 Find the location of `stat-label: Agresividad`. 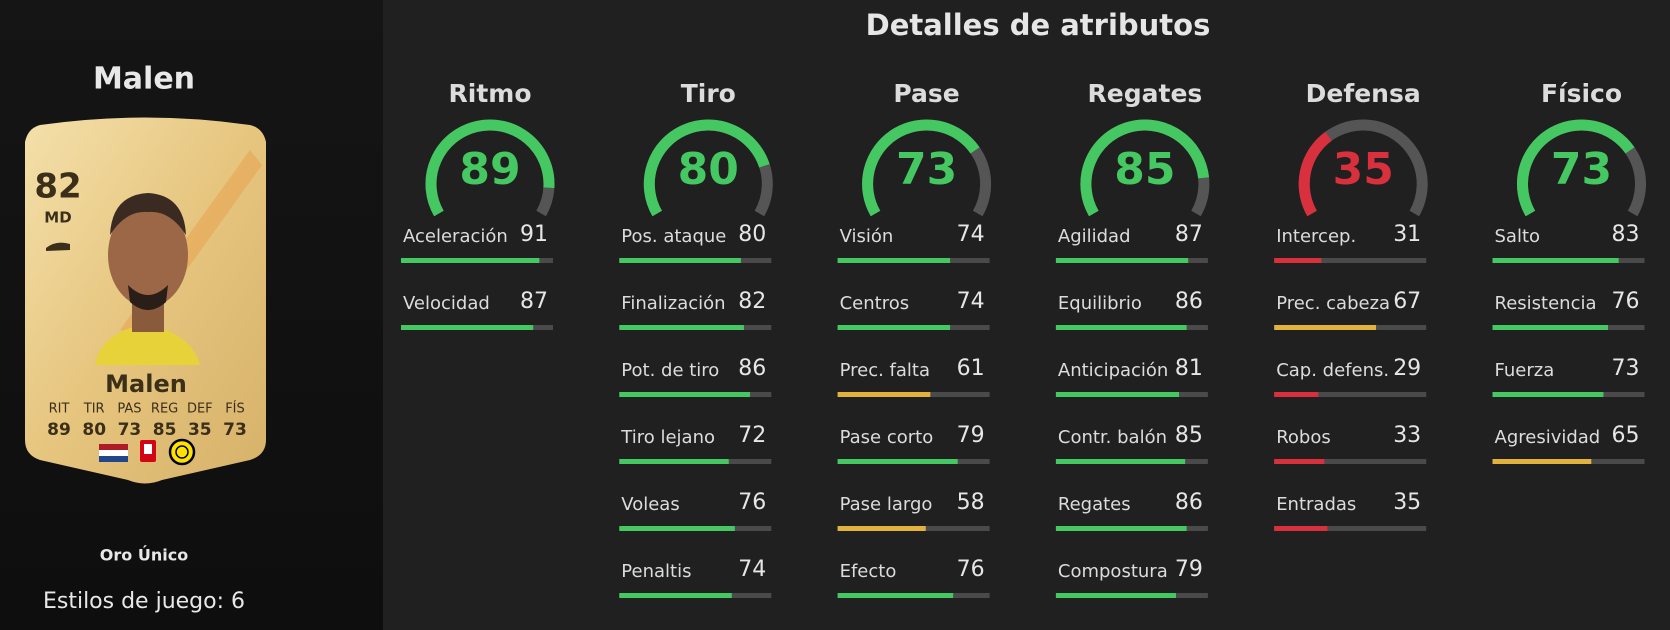

stat-label: Agresividad is located at coordinates (1548, 437).